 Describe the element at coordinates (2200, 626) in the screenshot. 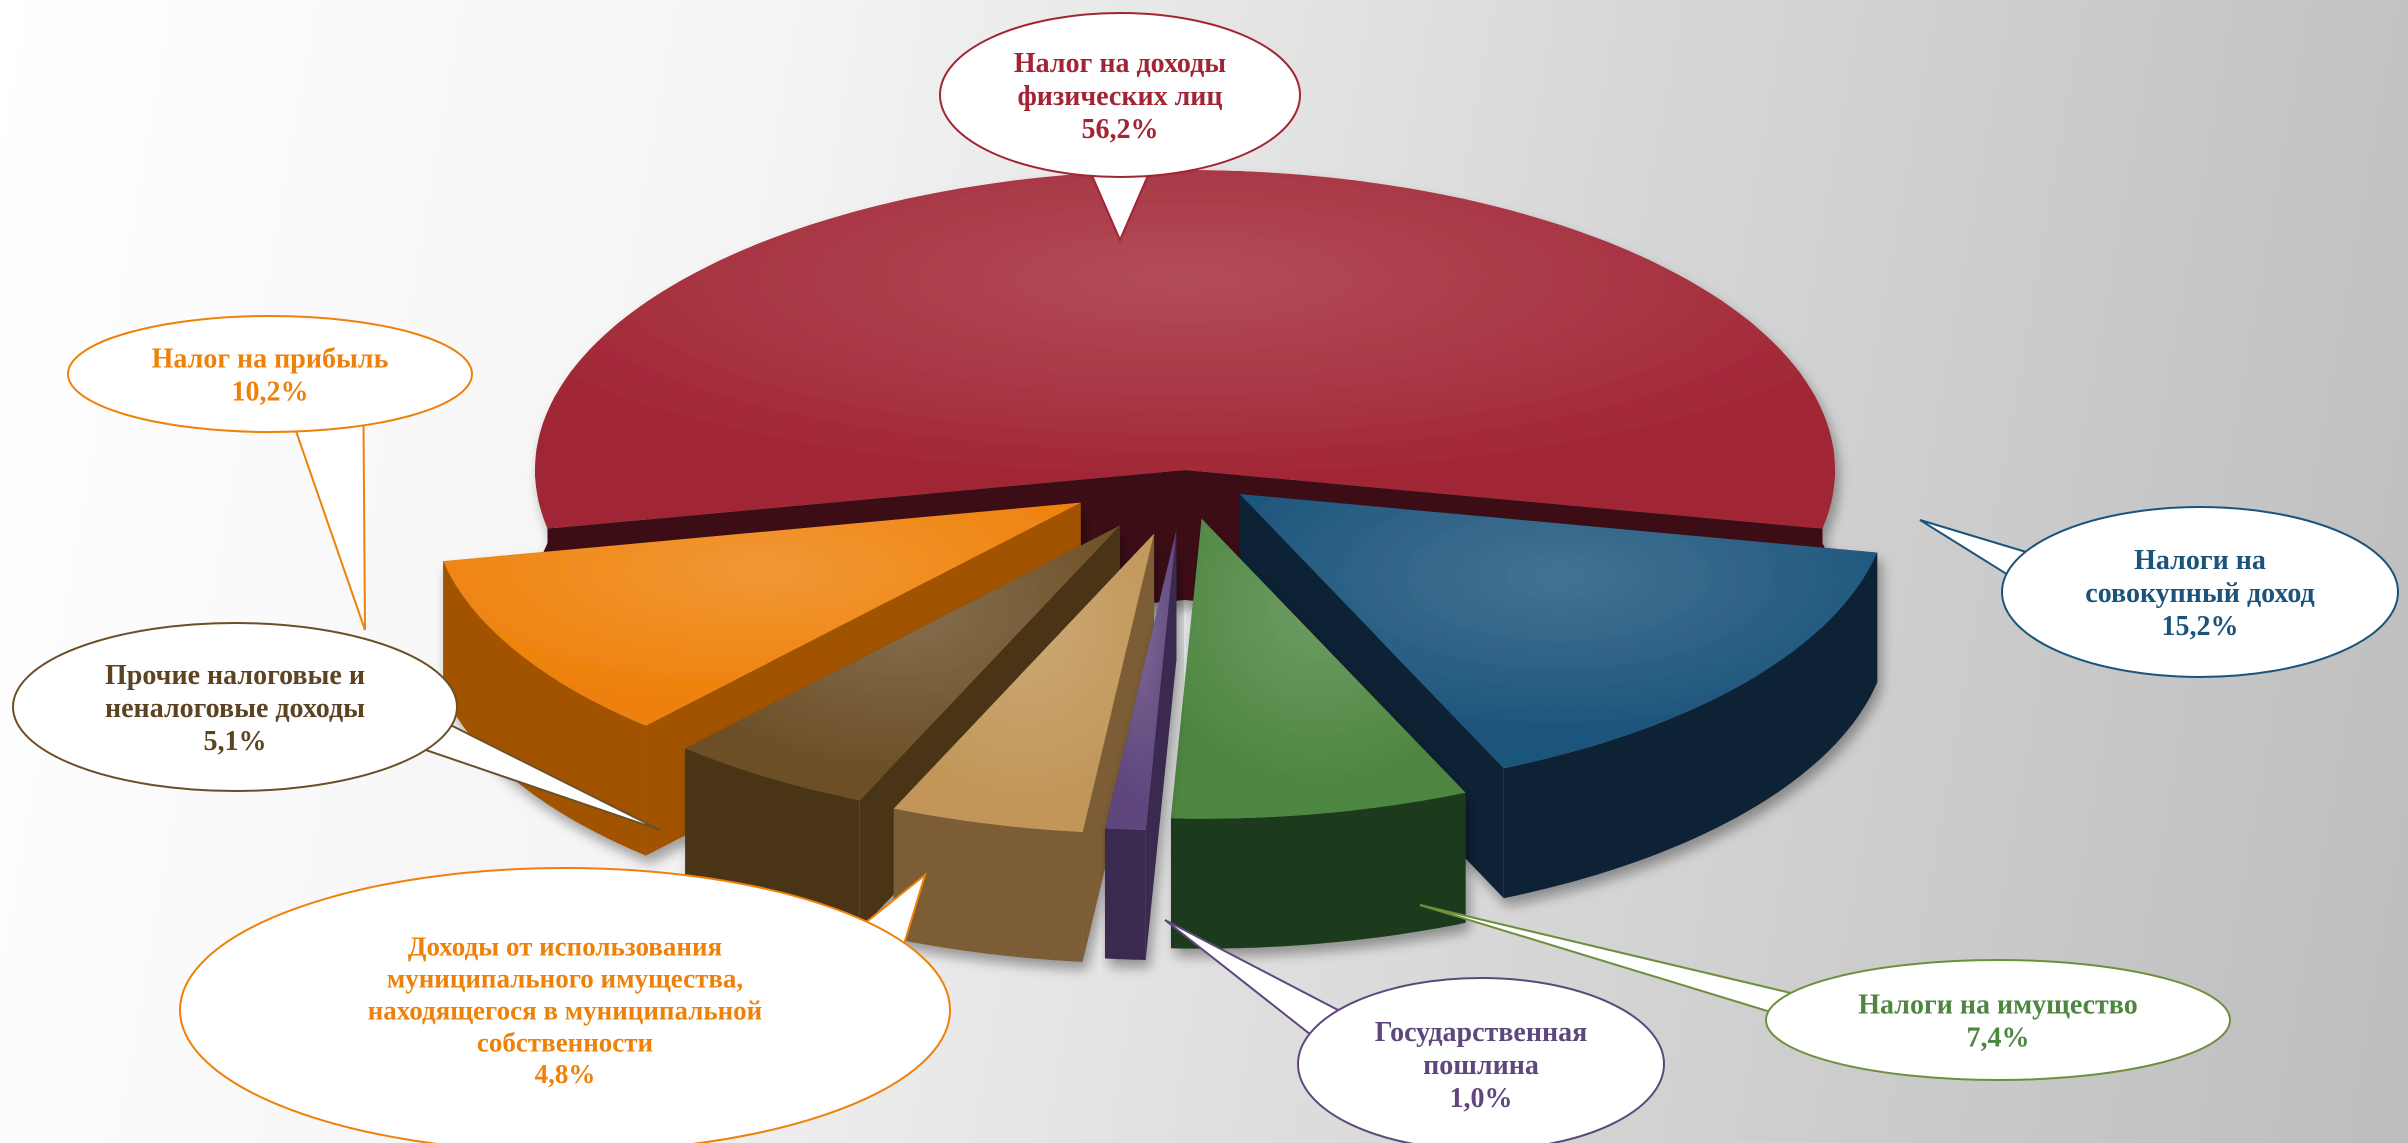

I see `slice-value-label: 15,2%` at that location.